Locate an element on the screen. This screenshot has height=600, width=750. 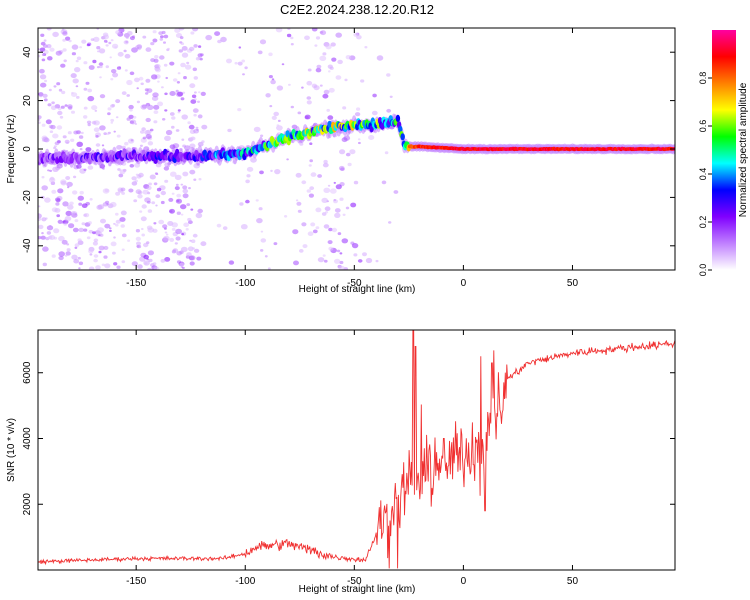
snr-y-tick-label: 6000 is located at coordinates (27, 372).